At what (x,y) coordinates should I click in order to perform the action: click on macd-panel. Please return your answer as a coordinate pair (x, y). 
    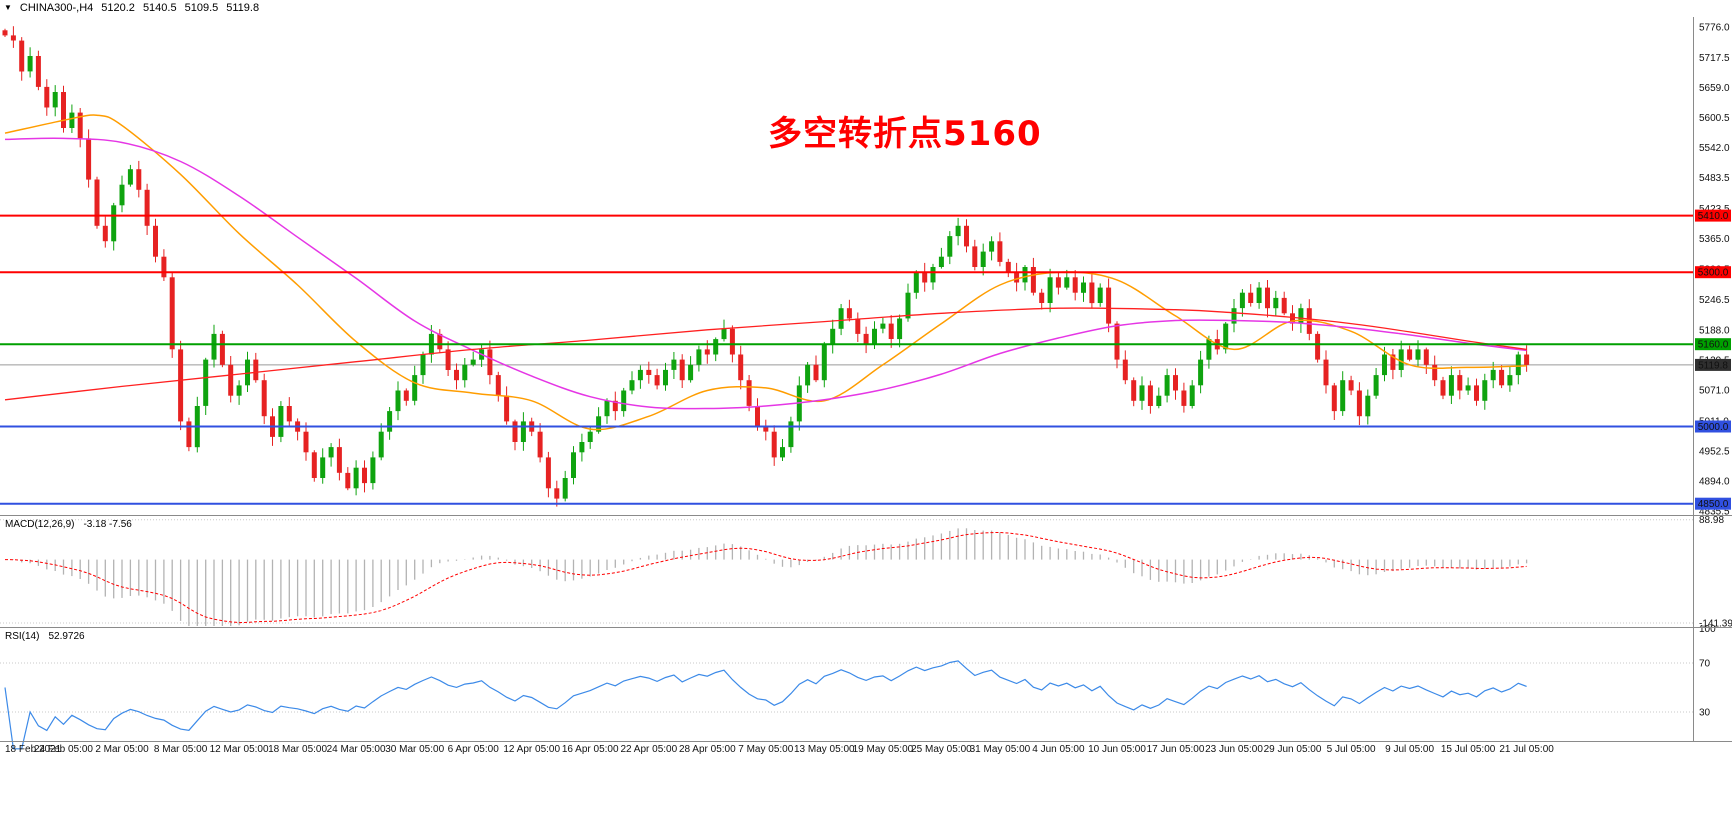
    Looking at the image, I should click on (847, 572).